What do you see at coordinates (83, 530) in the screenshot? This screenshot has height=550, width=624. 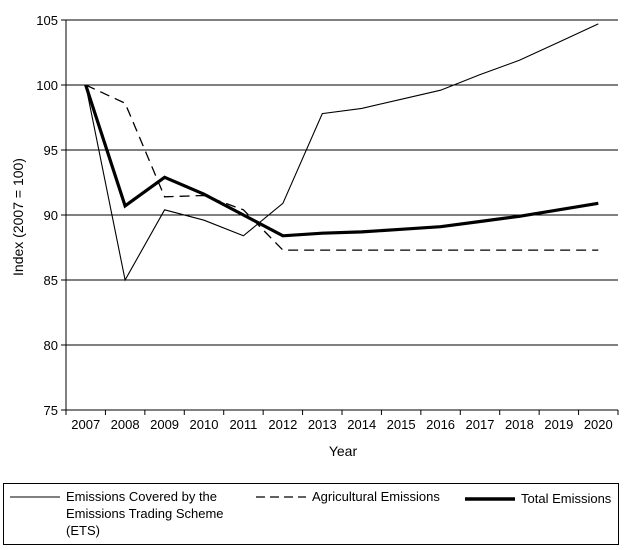 I see `legend-label-ets-line3: (ETS)` at bounding box center [83, 530].